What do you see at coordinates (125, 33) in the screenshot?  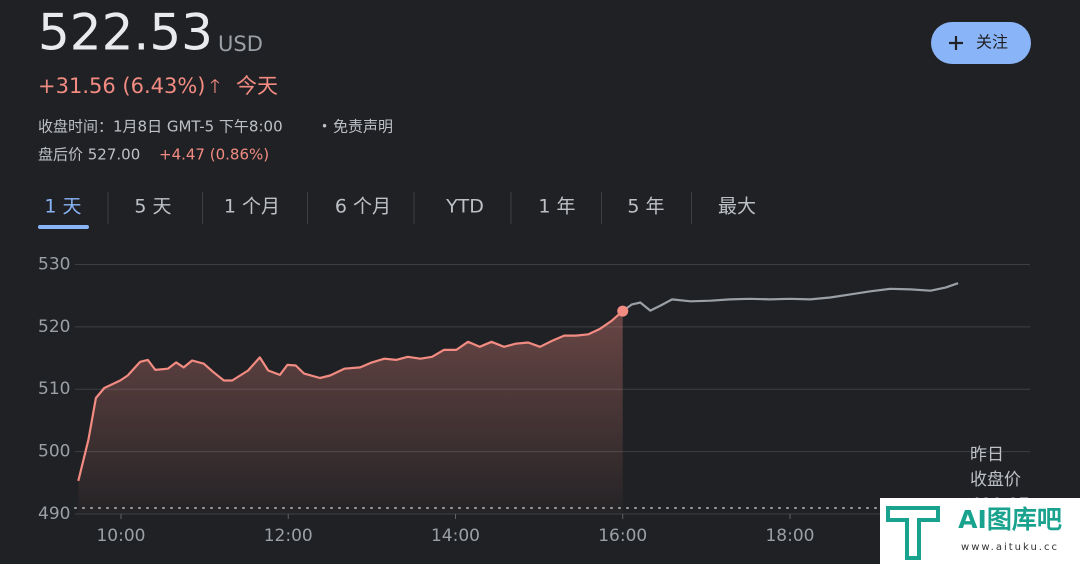 I see `price: 522.53` at bounding box center [125, 33].